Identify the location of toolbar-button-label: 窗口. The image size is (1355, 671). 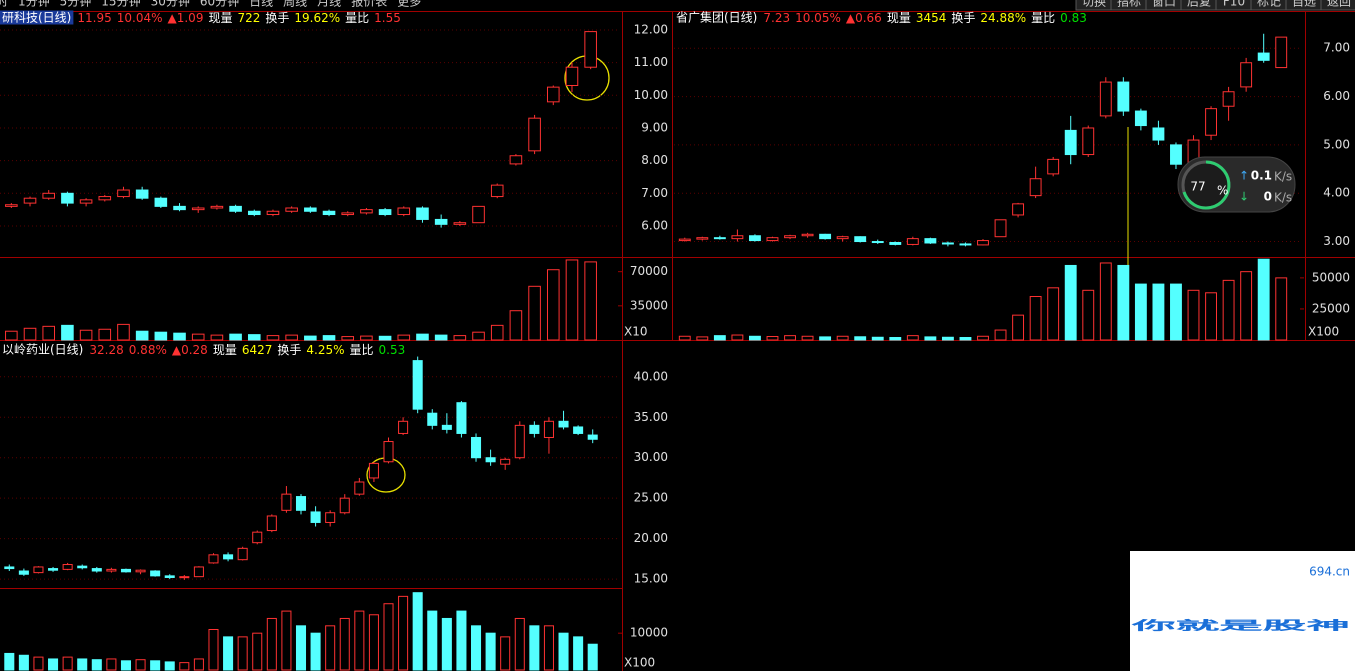
(1164, 4).